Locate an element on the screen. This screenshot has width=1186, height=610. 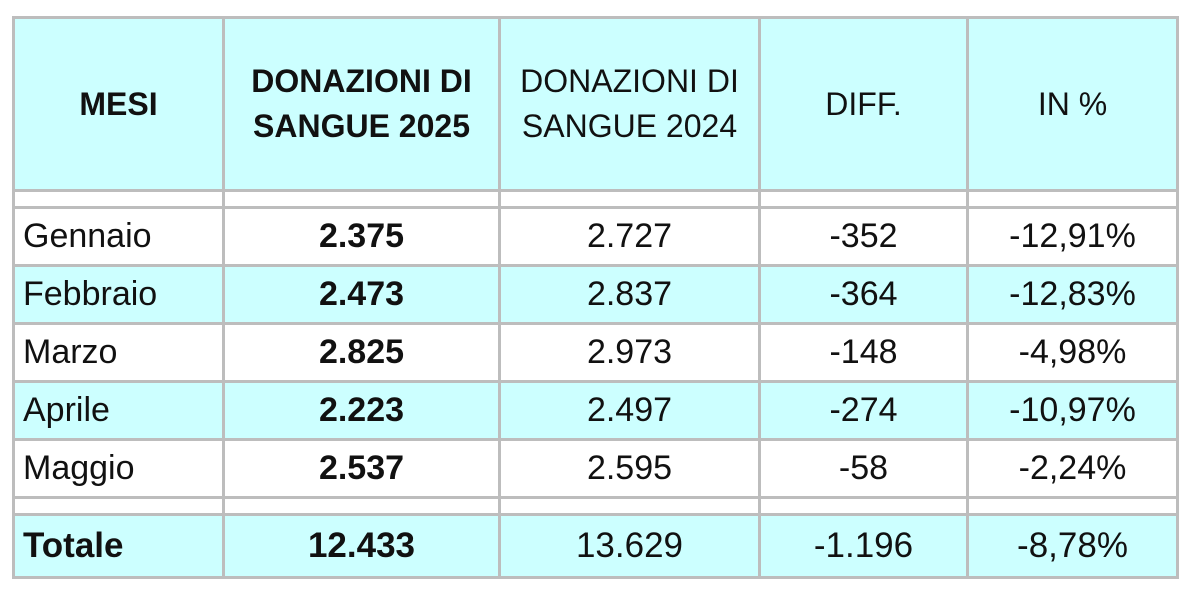
table-row: Gennaio 2.375 2.727 -352 -12,91% is located at coordinates (595, 236).